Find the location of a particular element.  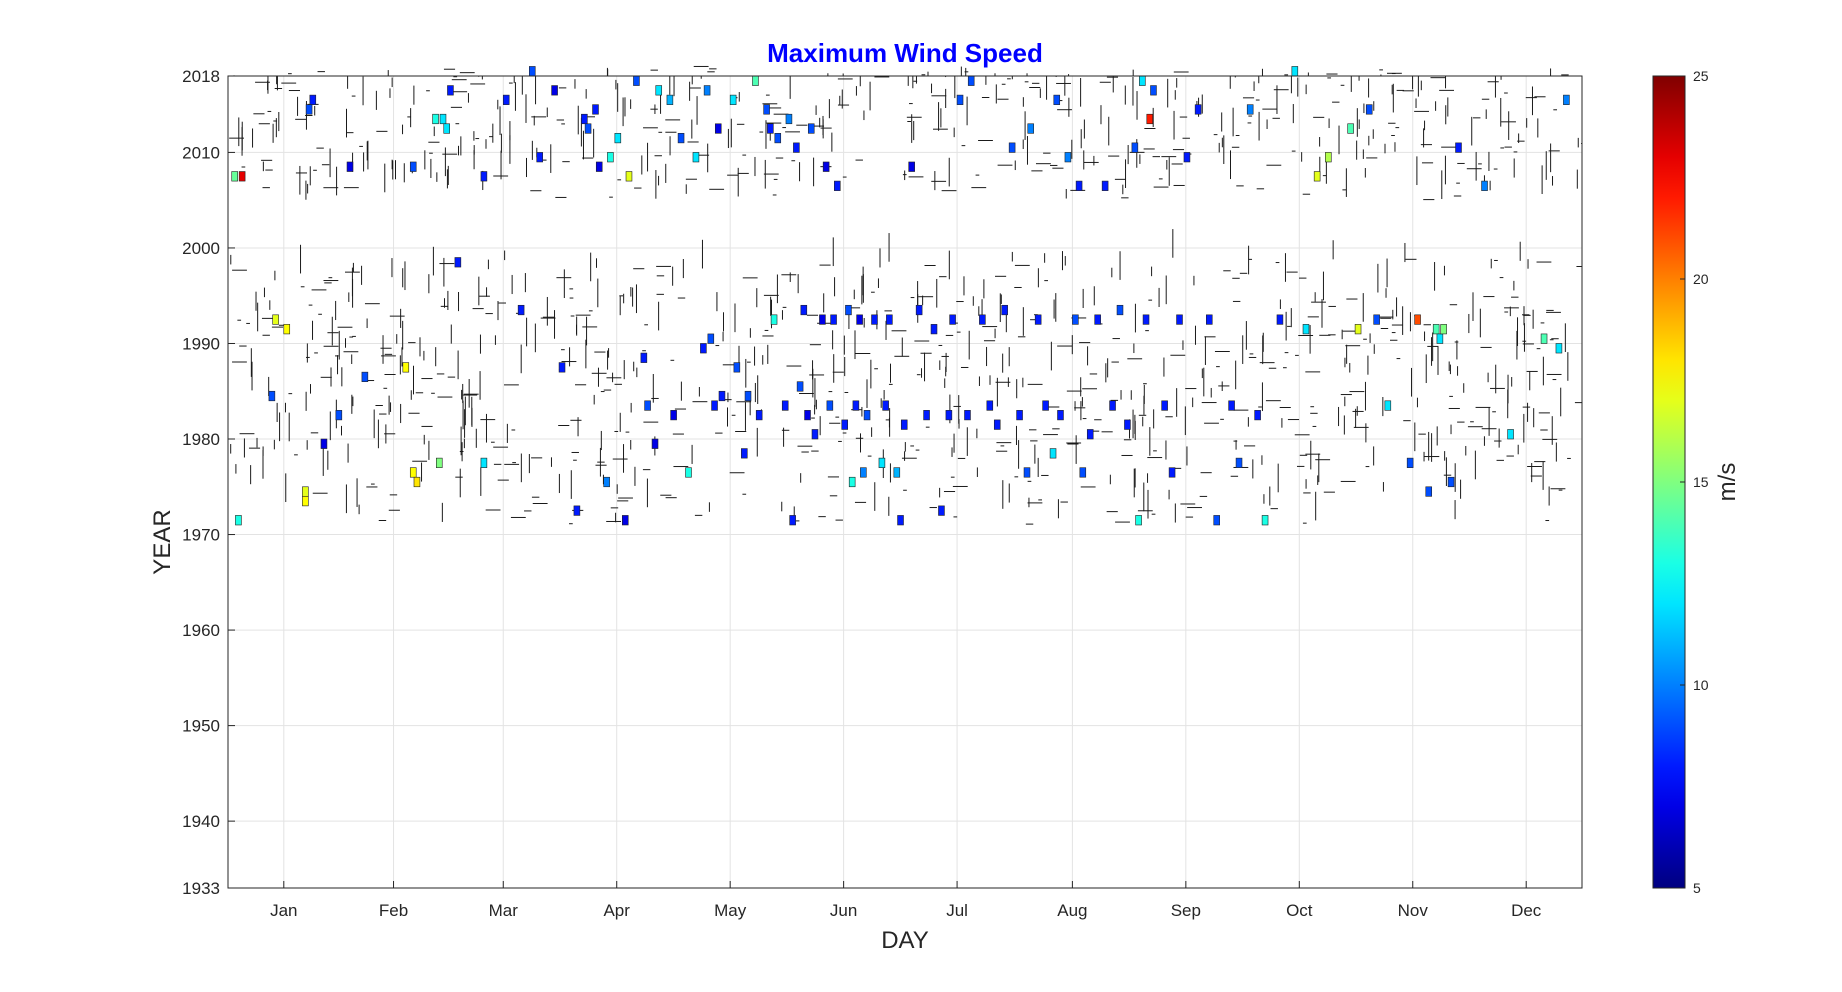

x-tick-label: Aug is located at coordinates (1072, 910).